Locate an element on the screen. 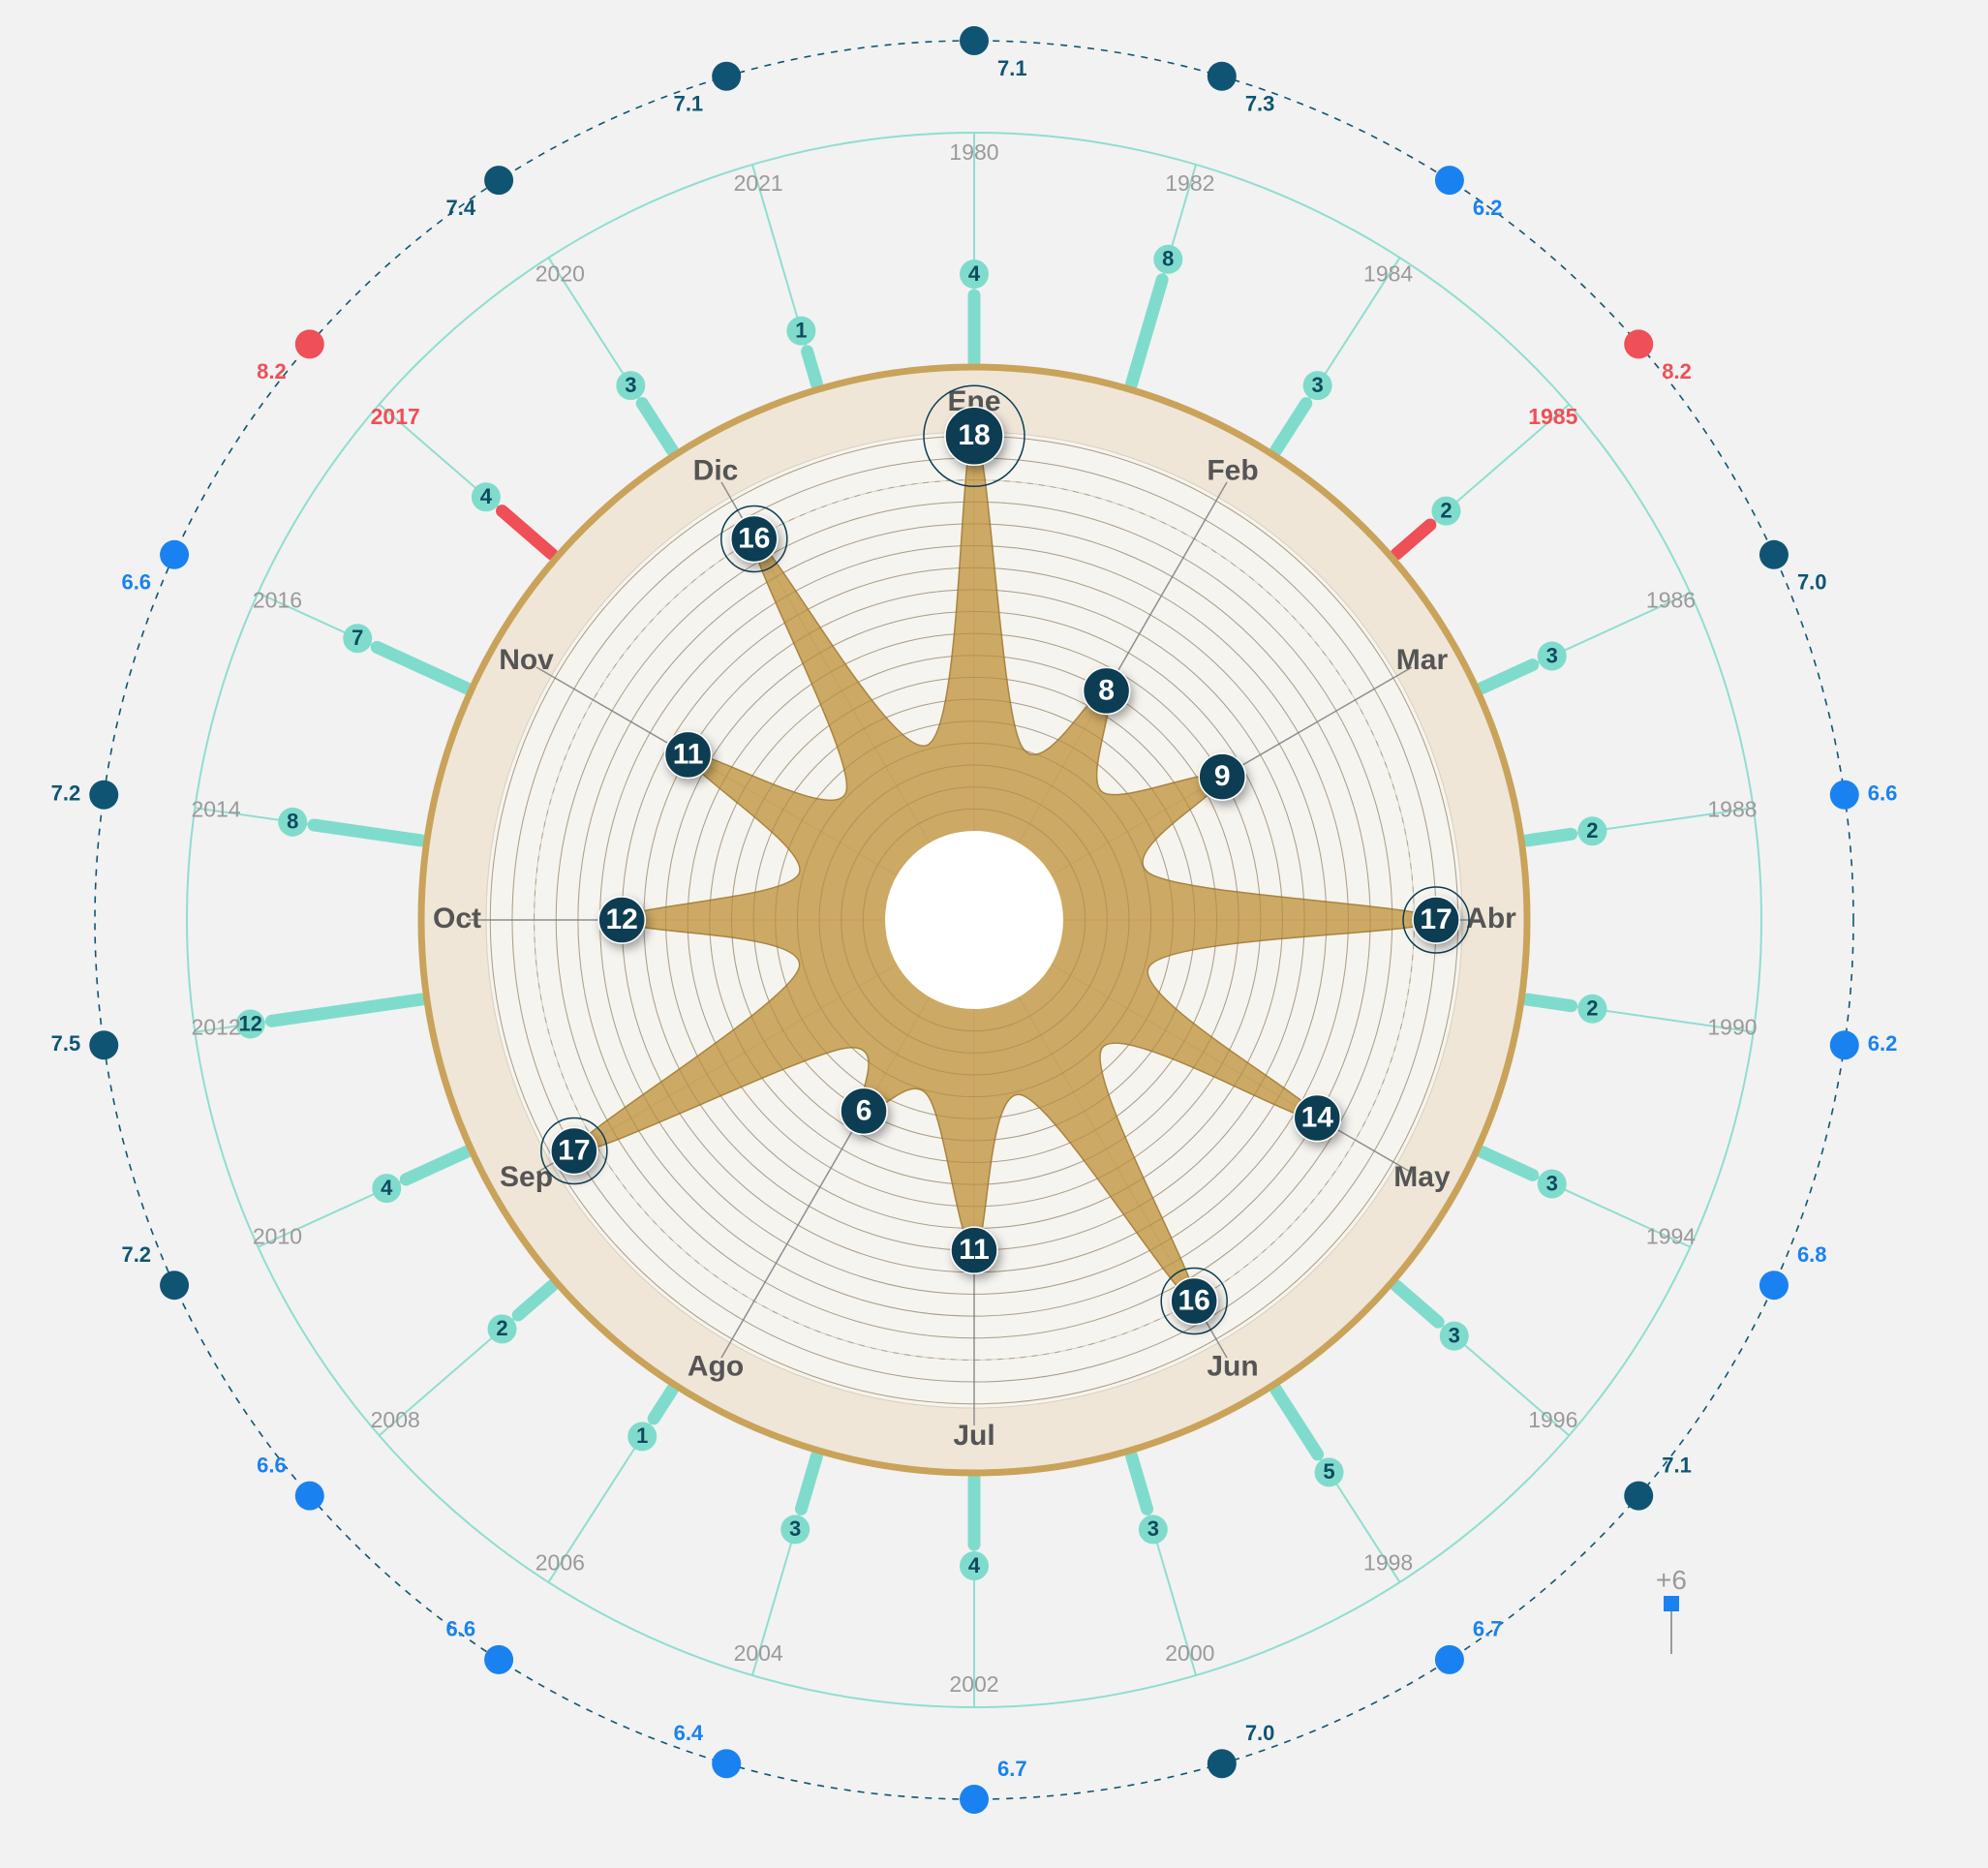  month-node-value: 14 is located at coordinates (1317, 1117).